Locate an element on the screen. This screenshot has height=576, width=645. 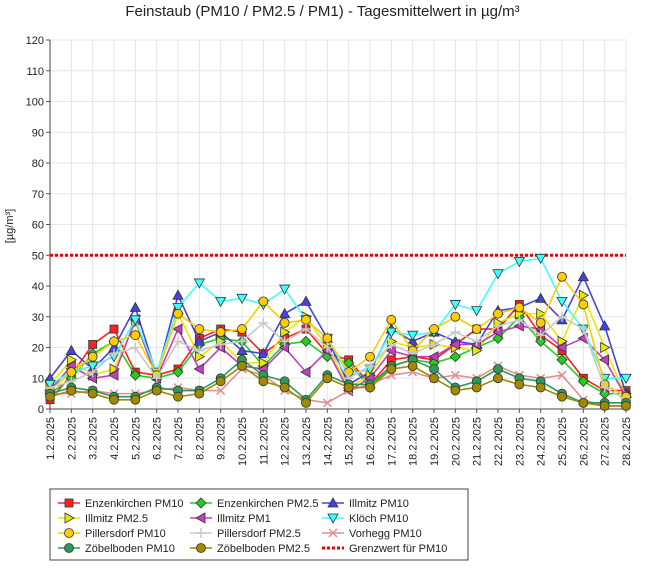
legend-item: Pillersdorf PM10 is located at coordinates (112, 534).